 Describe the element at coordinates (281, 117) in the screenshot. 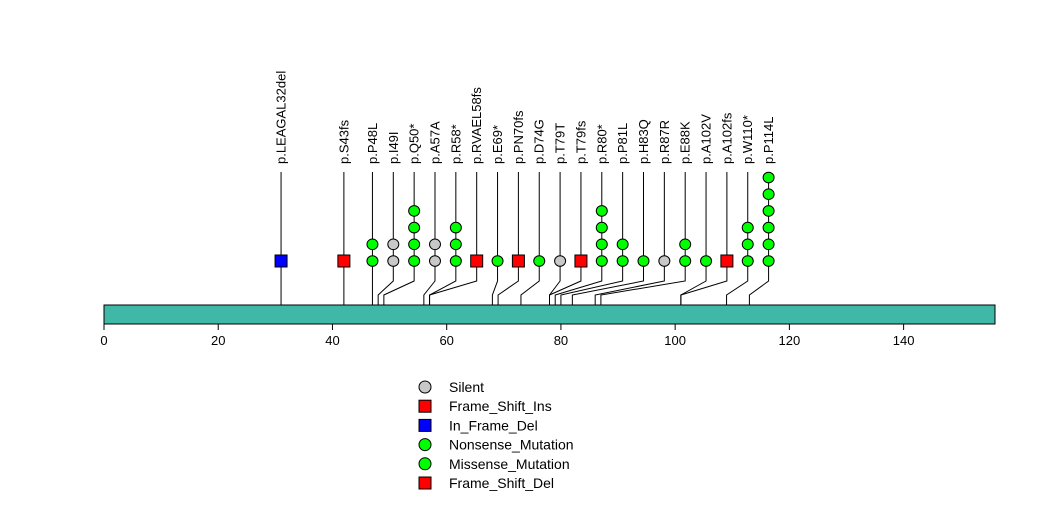

I see `mutation-label: p.LEAGAL32del` at that location.